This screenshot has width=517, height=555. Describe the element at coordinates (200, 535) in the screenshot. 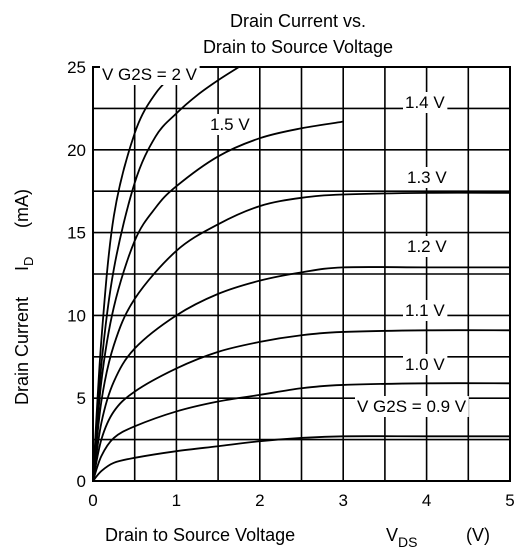

I see `x-axis-label: Drain to Source Voltage` at that location.